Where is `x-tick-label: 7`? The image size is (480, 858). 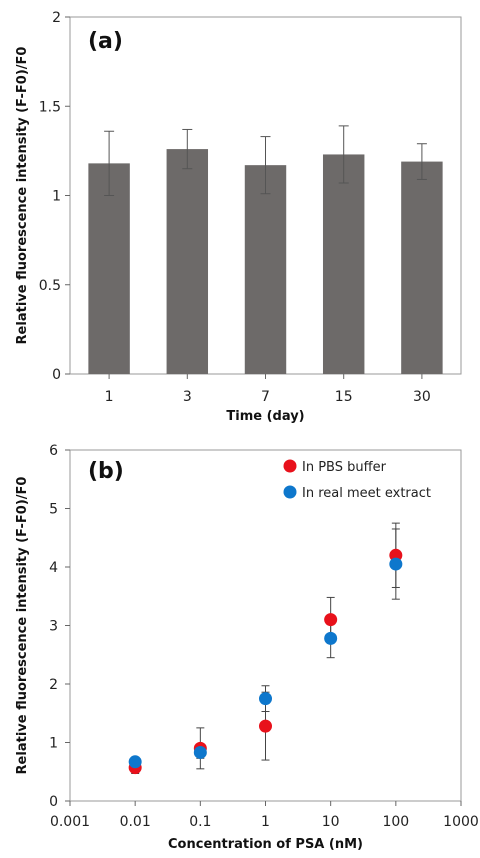
x-tick-label: 7 is located at coordinates (265, 397).